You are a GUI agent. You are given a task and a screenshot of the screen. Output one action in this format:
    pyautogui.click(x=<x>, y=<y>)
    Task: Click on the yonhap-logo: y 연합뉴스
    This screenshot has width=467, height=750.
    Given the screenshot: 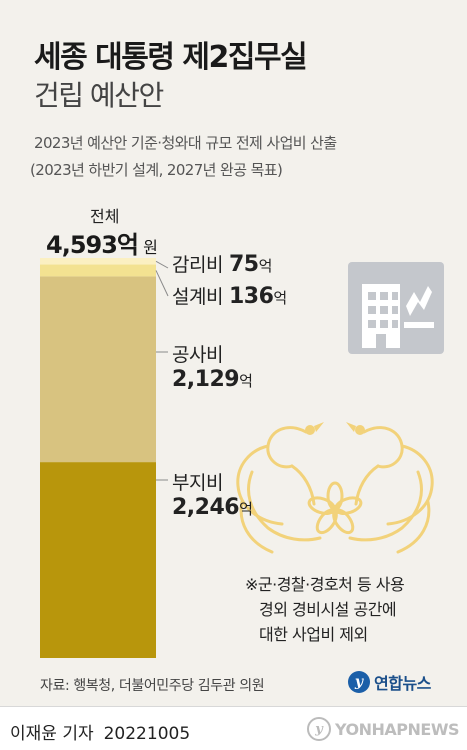 What is the action you would take?
    pyautogui.click(x=389, y=682)
    